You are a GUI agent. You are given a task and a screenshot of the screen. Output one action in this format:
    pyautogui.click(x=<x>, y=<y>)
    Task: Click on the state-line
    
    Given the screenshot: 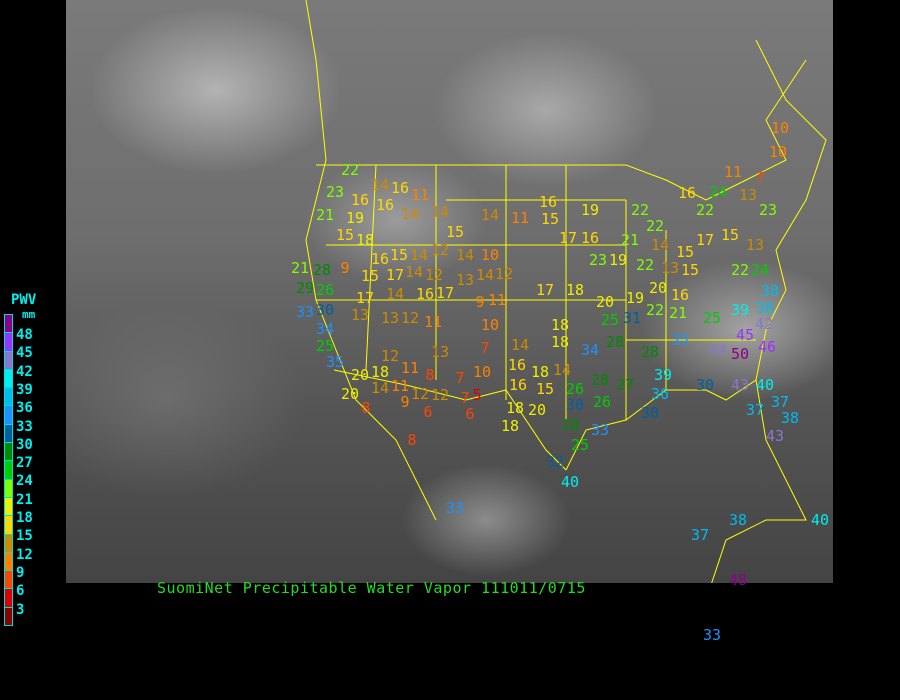 What is the action you would take?
    pyautogui.click(x=371, y=267)
    